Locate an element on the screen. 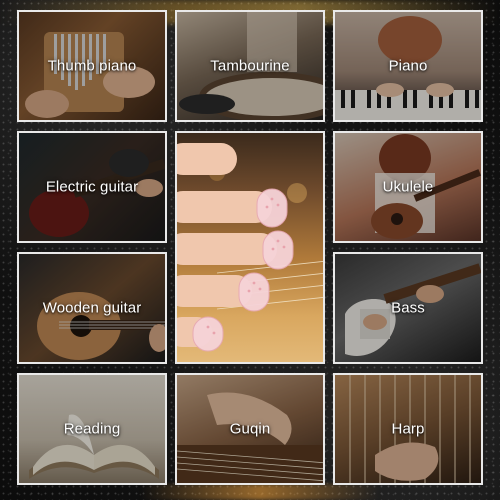 The width and height of the screenshot is (500, 500). tile-label: Guqin is located at coordinates (250, 429).